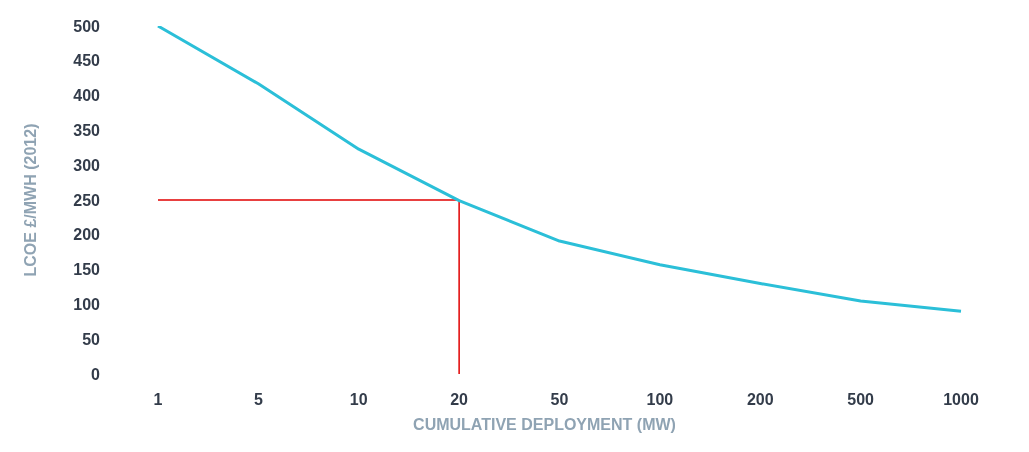 The width and height of the screenshot is (1029, 452). Describe the element at coordinates (87, 200) in the screenshot. I see `y-tick-label: 250` at that location.